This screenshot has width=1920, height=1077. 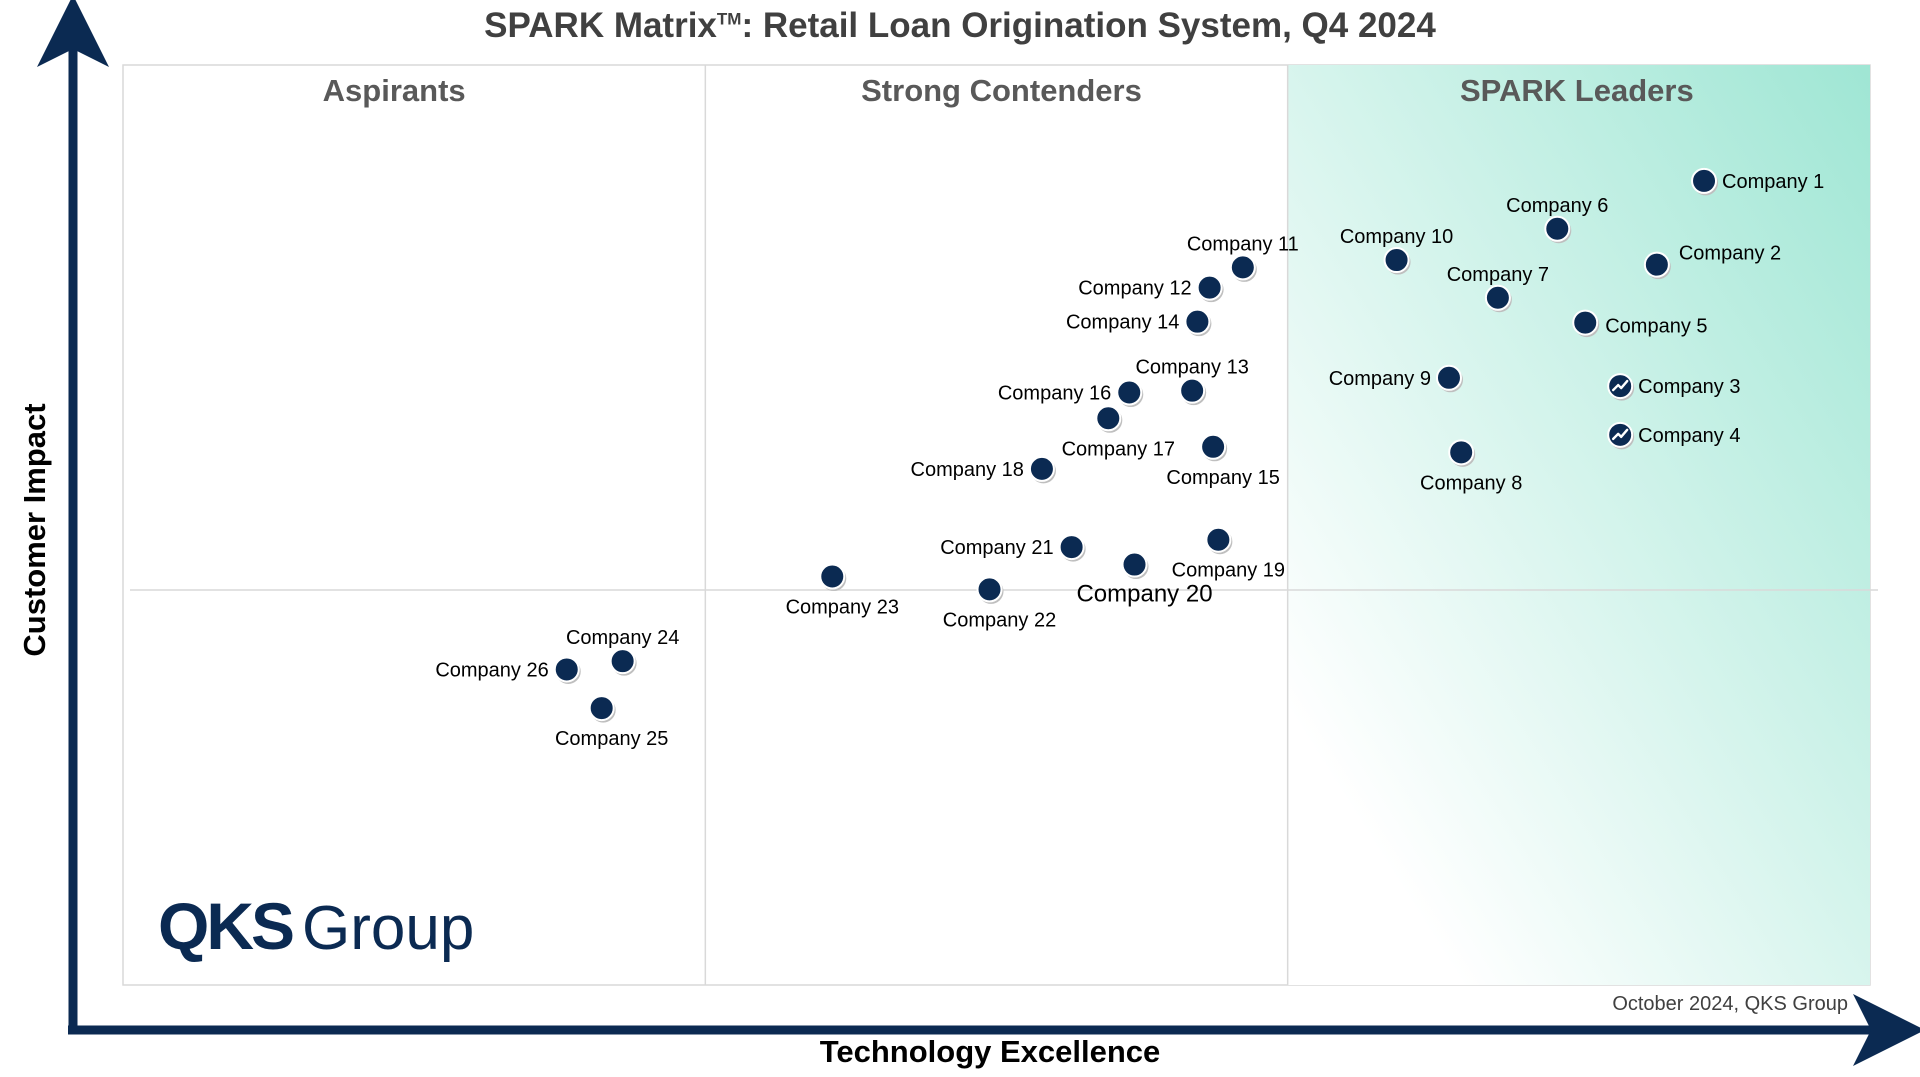 What do you see at coordinates (1557, 206) in the screenshot?
I see `data-label: Company 6` at bounding box center [1557, 206].